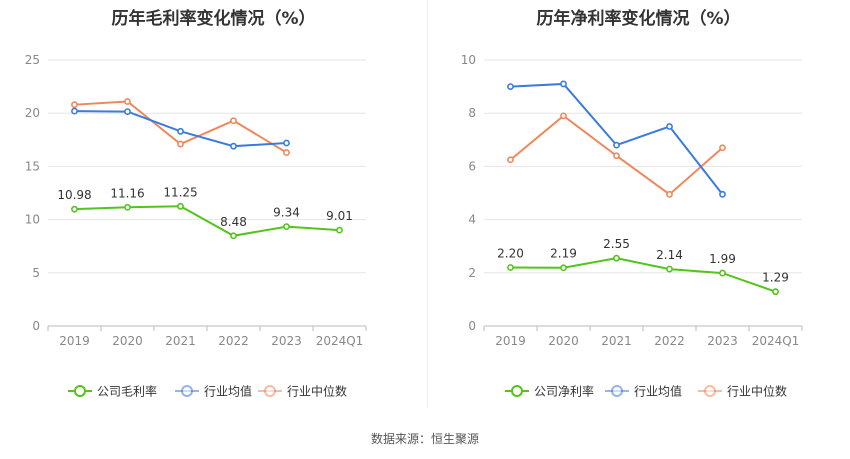  Describe the element at coordinates (669, 255) in the screenshot. I see `data-label: 2.14` at that location.